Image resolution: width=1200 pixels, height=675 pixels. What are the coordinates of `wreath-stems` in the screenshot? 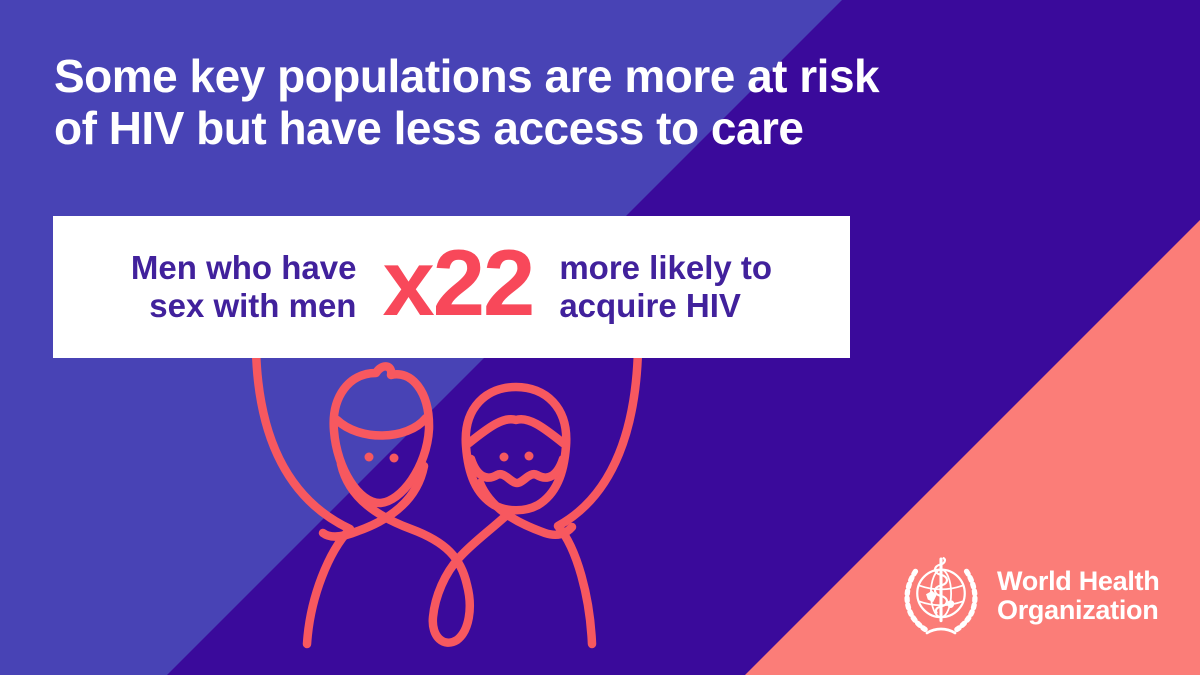 It's located at (941, 631).